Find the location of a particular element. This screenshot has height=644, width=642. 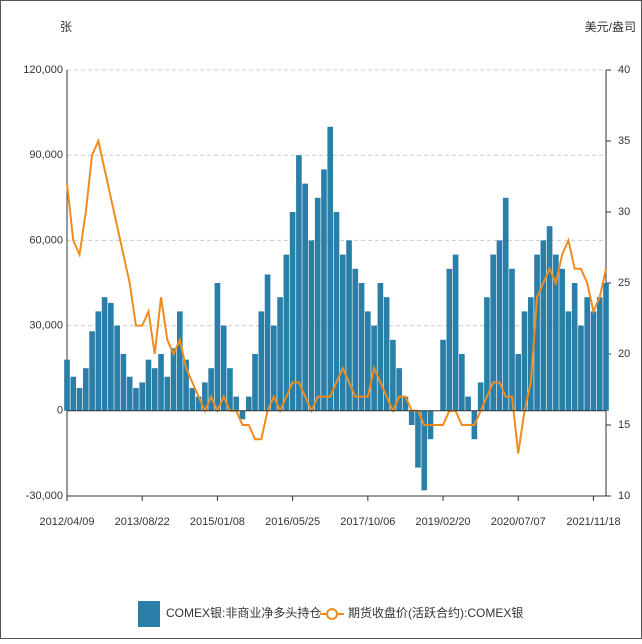

legend-swatch is located at coordinates (149, 614).